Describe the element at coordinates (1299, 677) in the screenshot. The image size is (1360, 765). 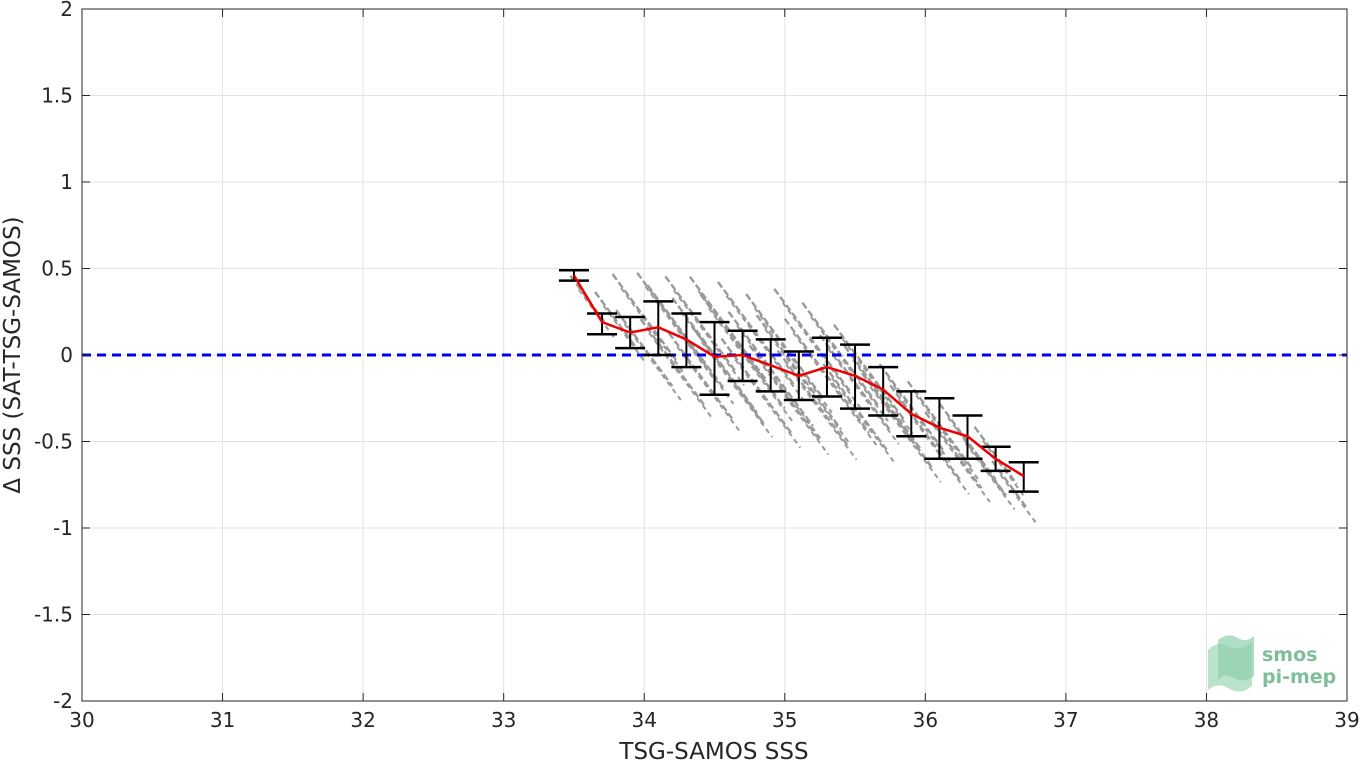
I see `logo-text-pi-mep: pi-mep` at that location.